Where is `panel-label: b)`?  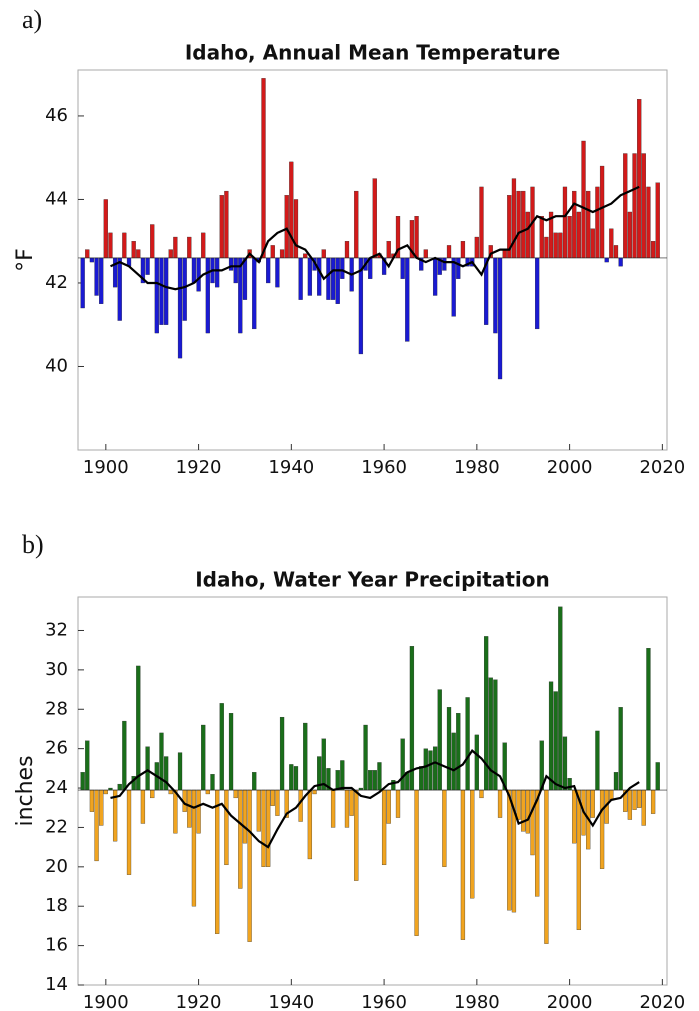
panel-label: b) is located at coordinates (33, 544).